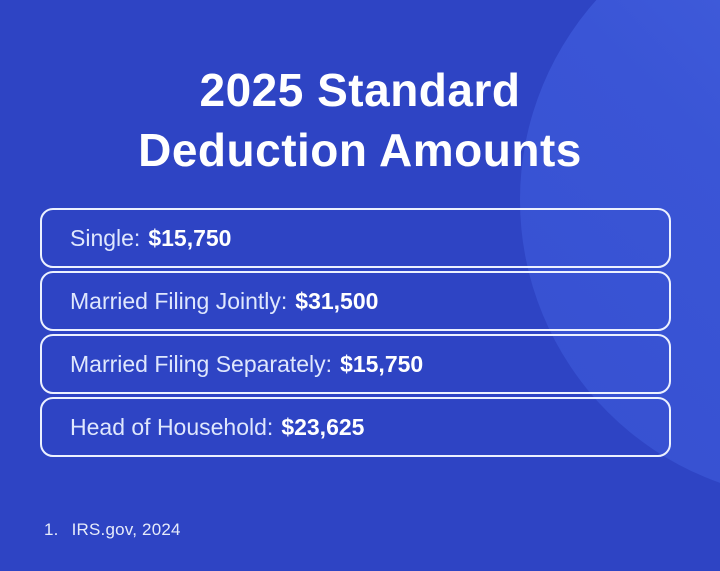 The height and width of the screenshot is (571, 720). Describe the element at coordinates (201, 363) in the screenshot. I see `row-label: Married Filing Separately:` at that location.